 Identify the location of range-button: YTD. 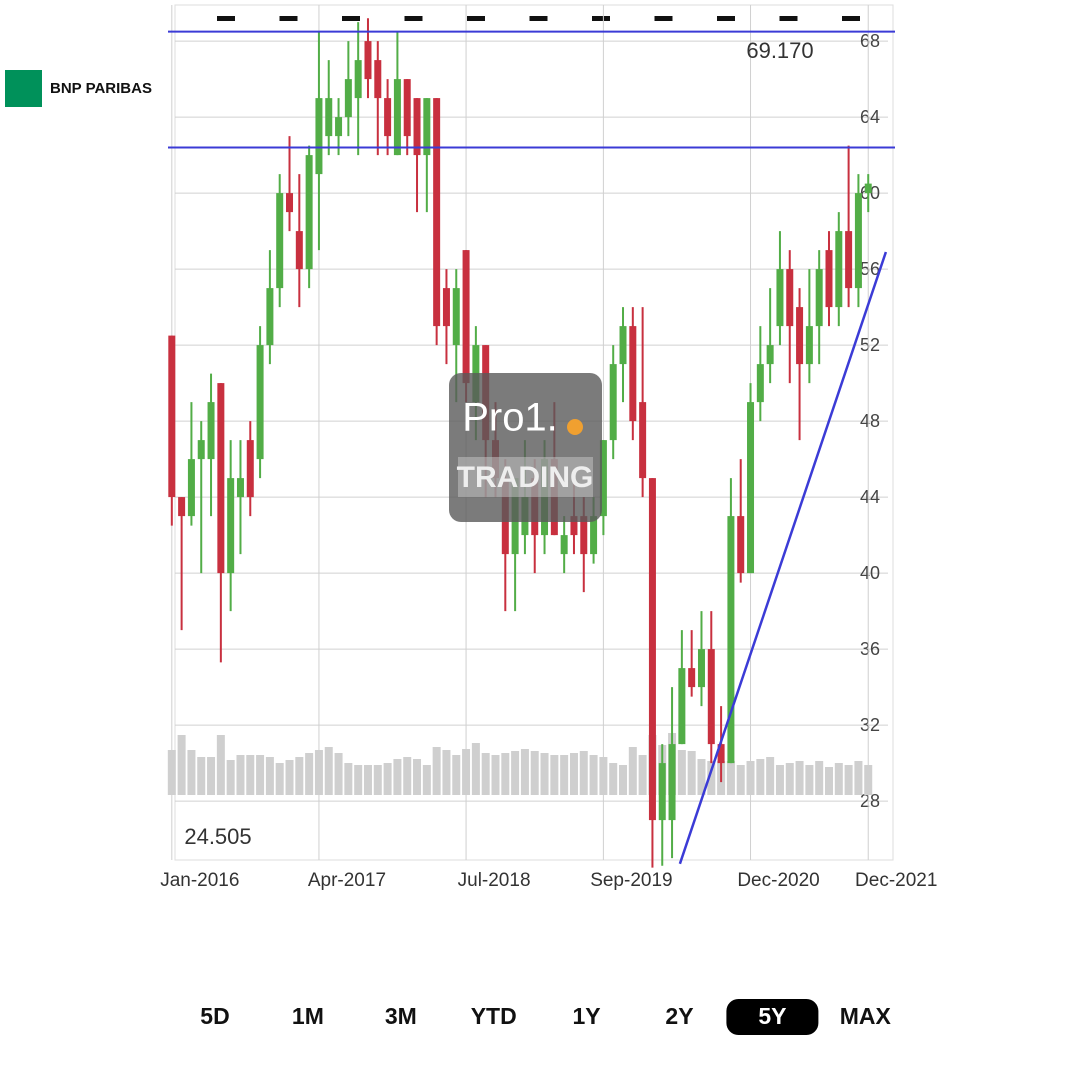
(494, 1016).